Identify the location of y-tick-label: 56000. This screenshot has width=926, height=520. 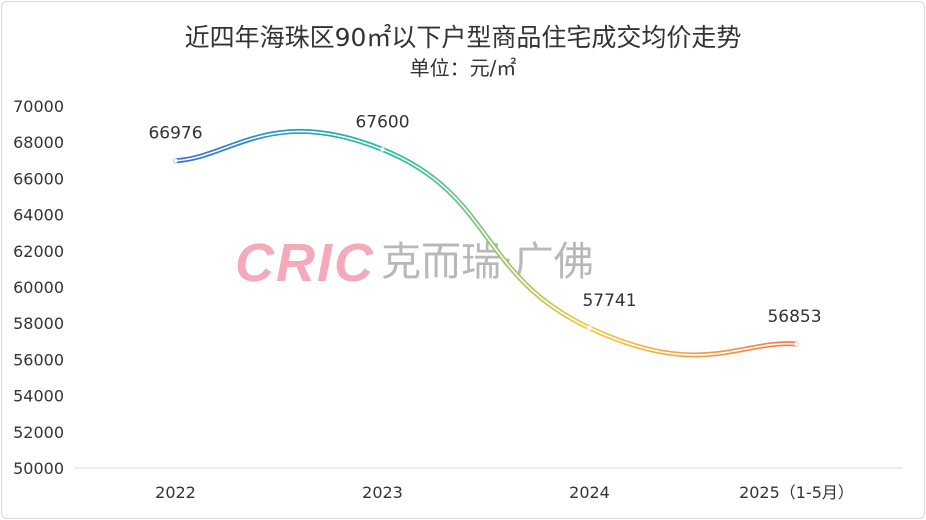
(38, 359).